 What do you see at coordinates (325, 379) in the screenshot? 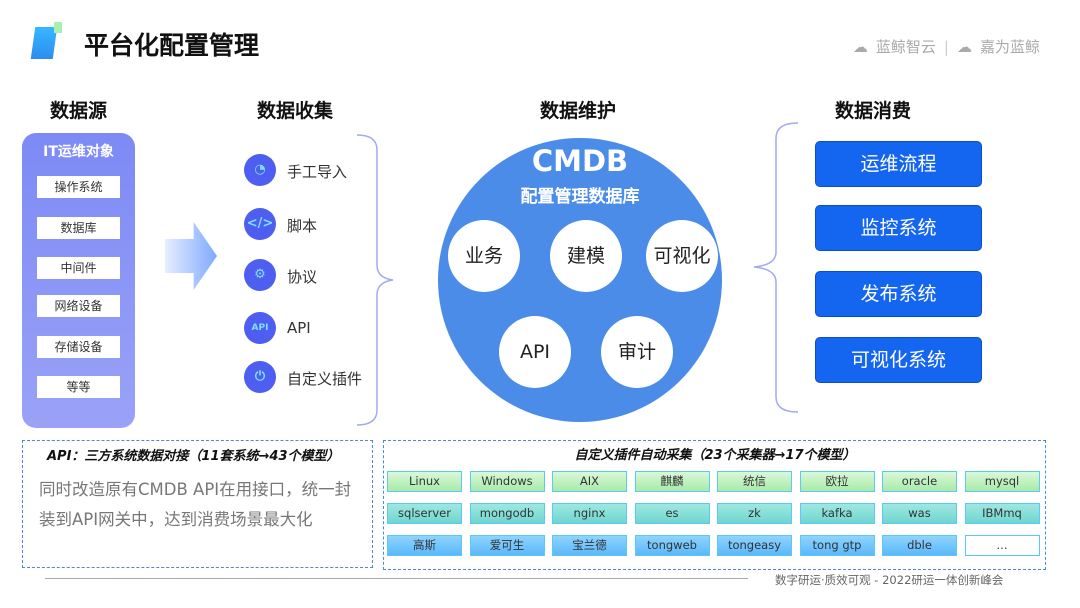
I see `collect-item: 自定义插件` at bounding box center [325, 379].